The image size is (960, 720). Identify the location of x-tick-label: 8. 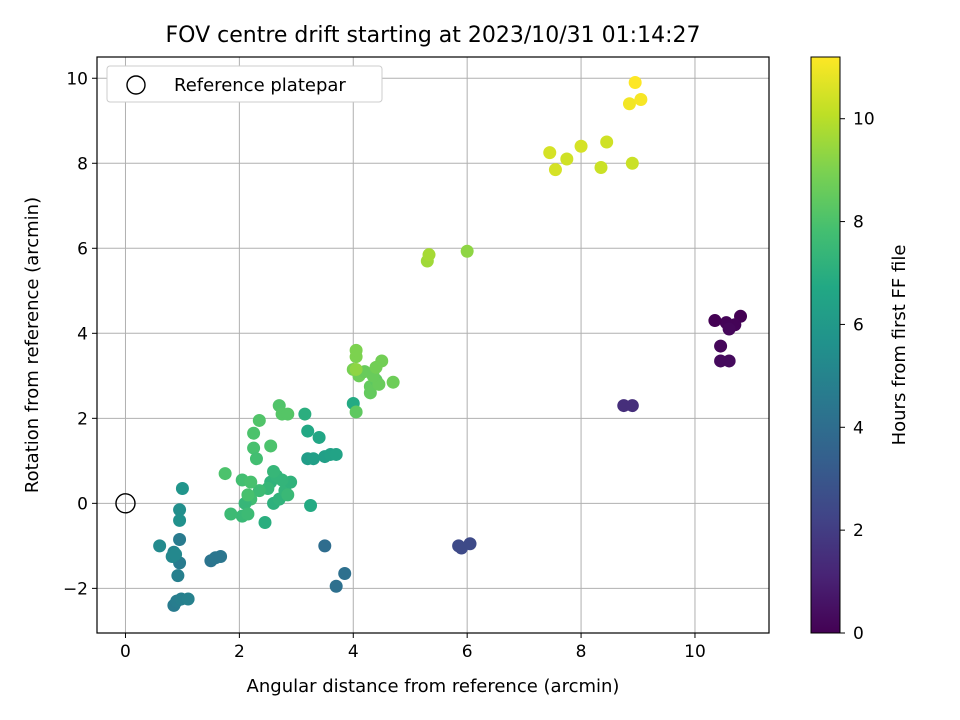
(581, 652).